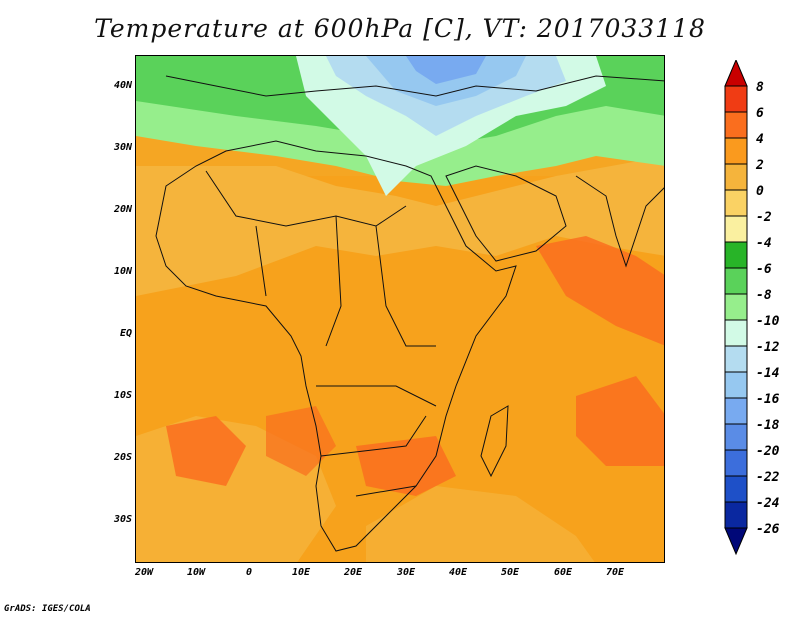  What do you see at coordinates (563, 572) in the screenshot?
I see `lon-label-60e: 60E` at bounding box center [563, 572].